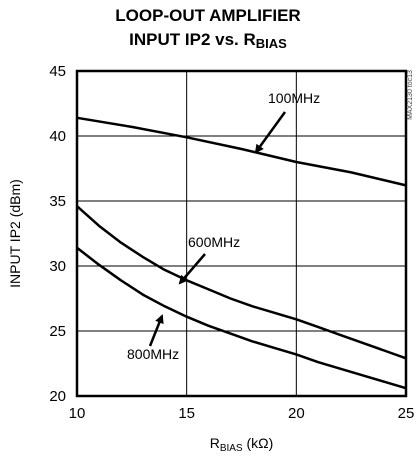 Image resolution: width=416 pixels, height=462 pixels. I want to click on y-tick-label: 25, so click(57, 331).